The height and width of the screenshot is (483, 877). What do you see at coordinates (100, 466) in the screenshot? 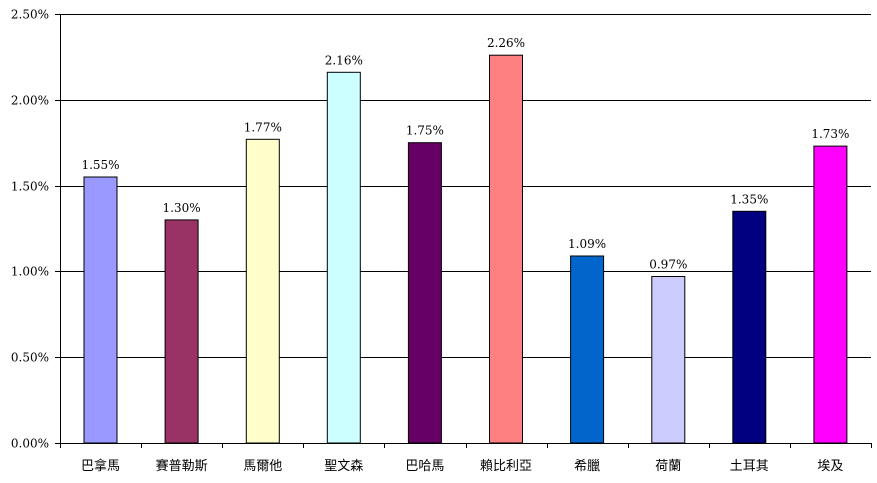
I see `category-label: 巴拿馬` at bounding box center [100, 466].